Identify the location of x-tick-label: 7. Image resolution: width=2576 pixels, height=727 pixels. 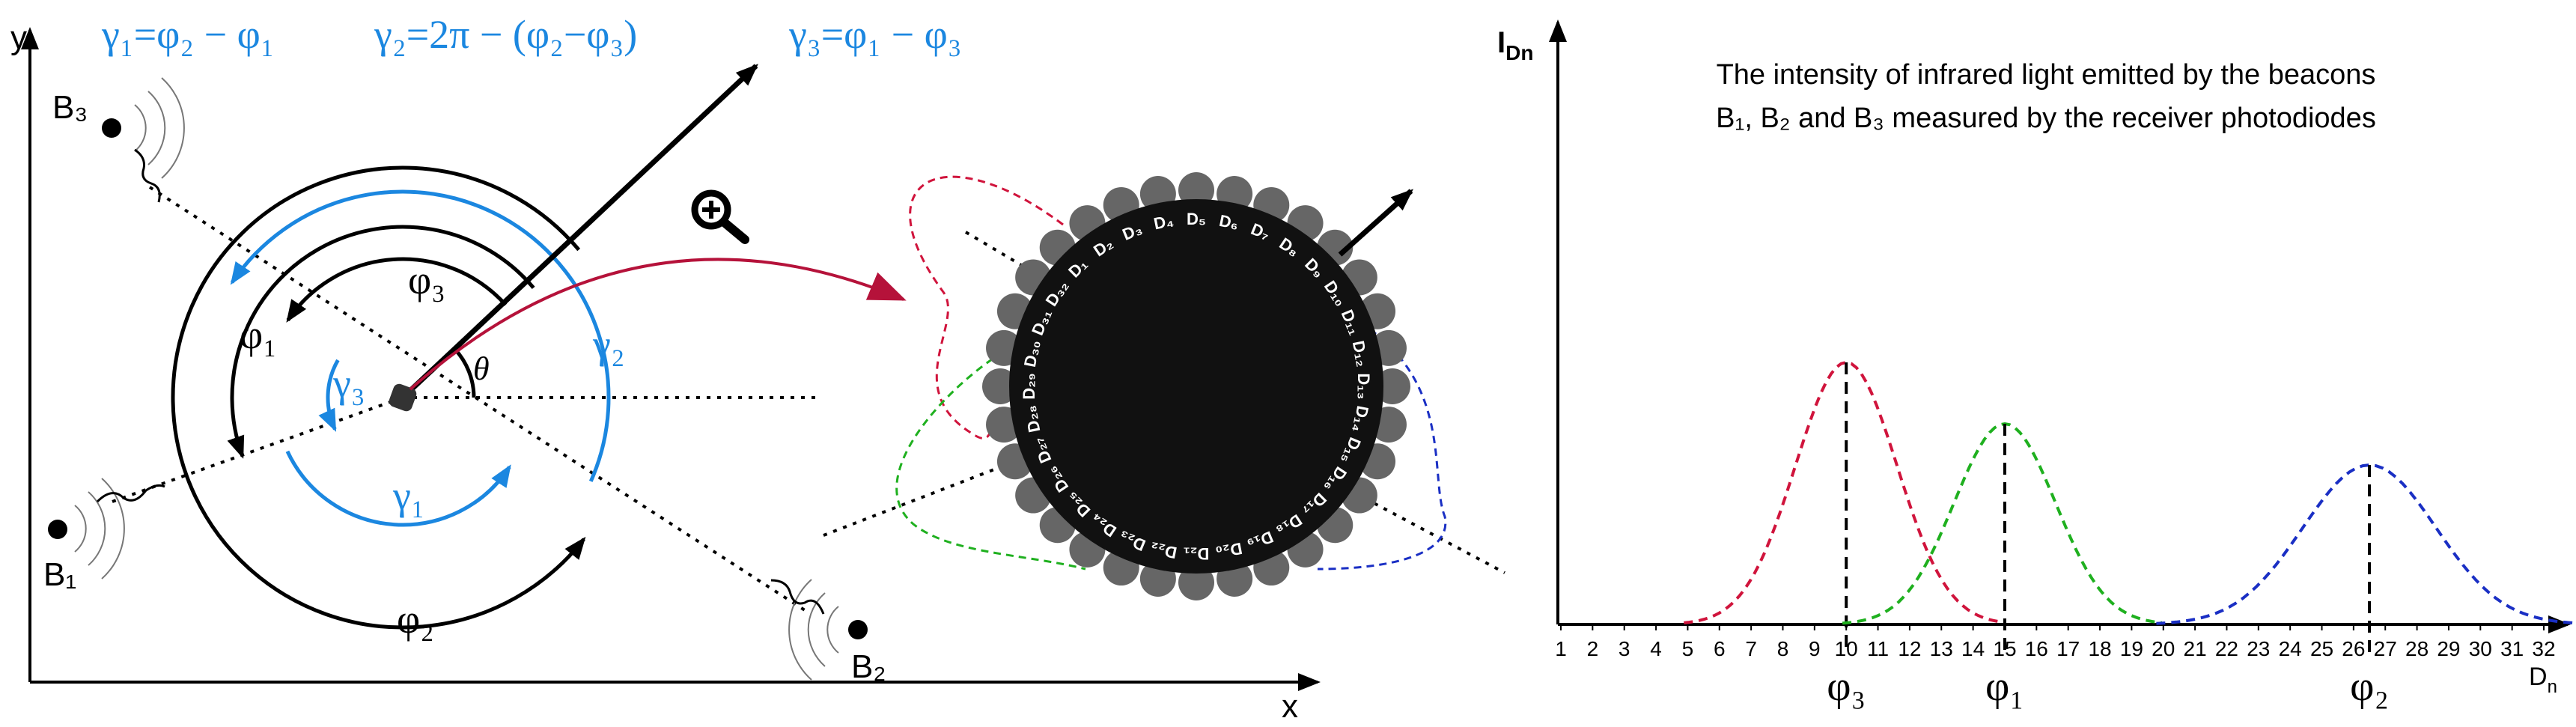
(1751, 648).